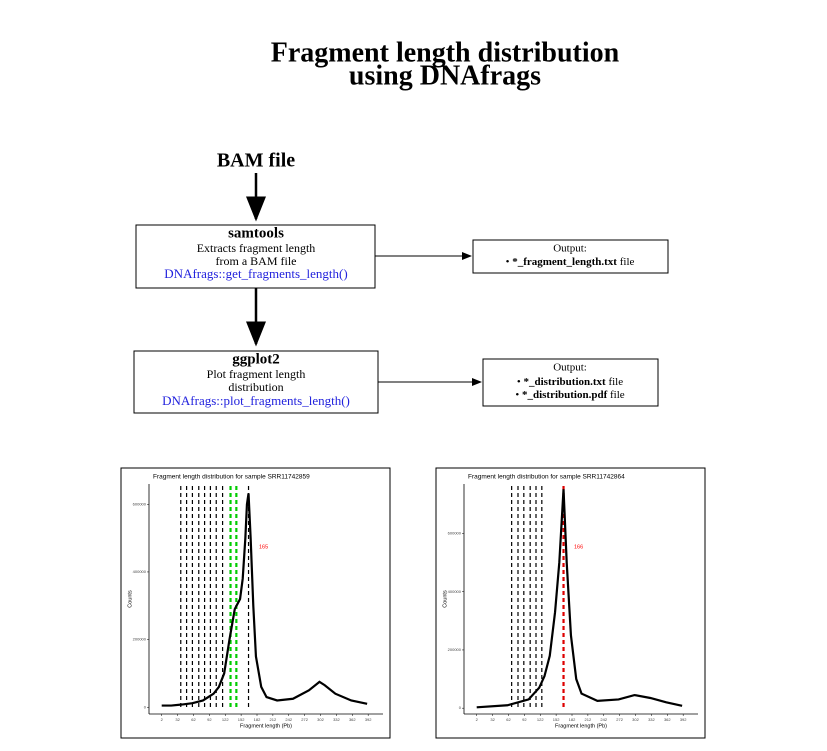 This screenshot has height=751, width=827. I want to click on output-file: • *_fragment_length.txt file, so click(570, 262).